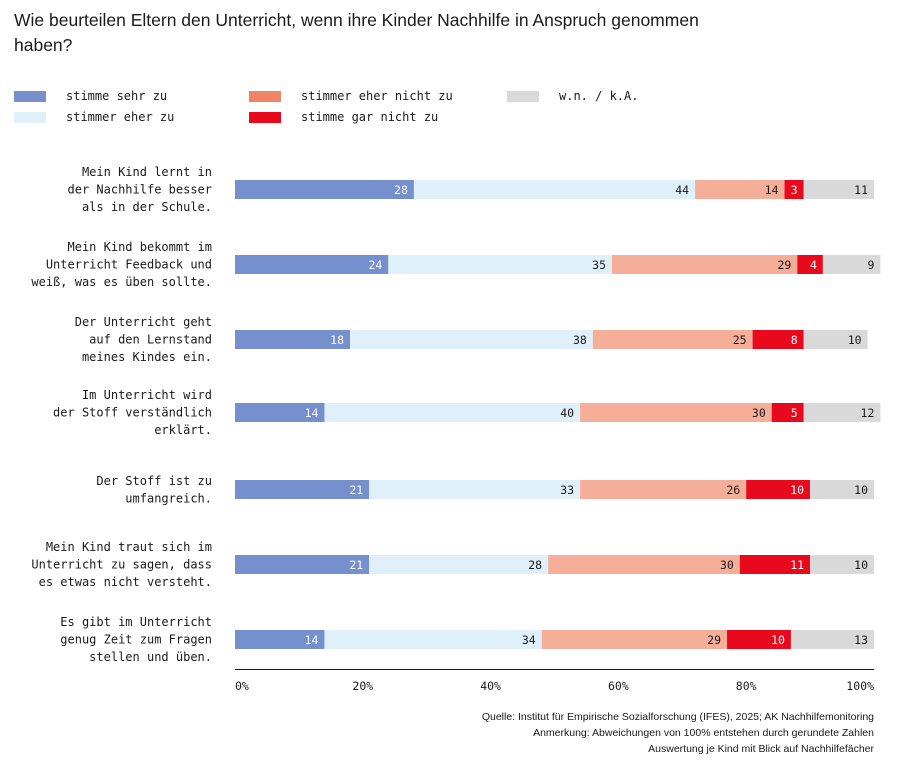  What do you see at coordinates (860, 686) in the screenshot?
I see `x-tick-label: 100%` at bounding box center [860, 686].